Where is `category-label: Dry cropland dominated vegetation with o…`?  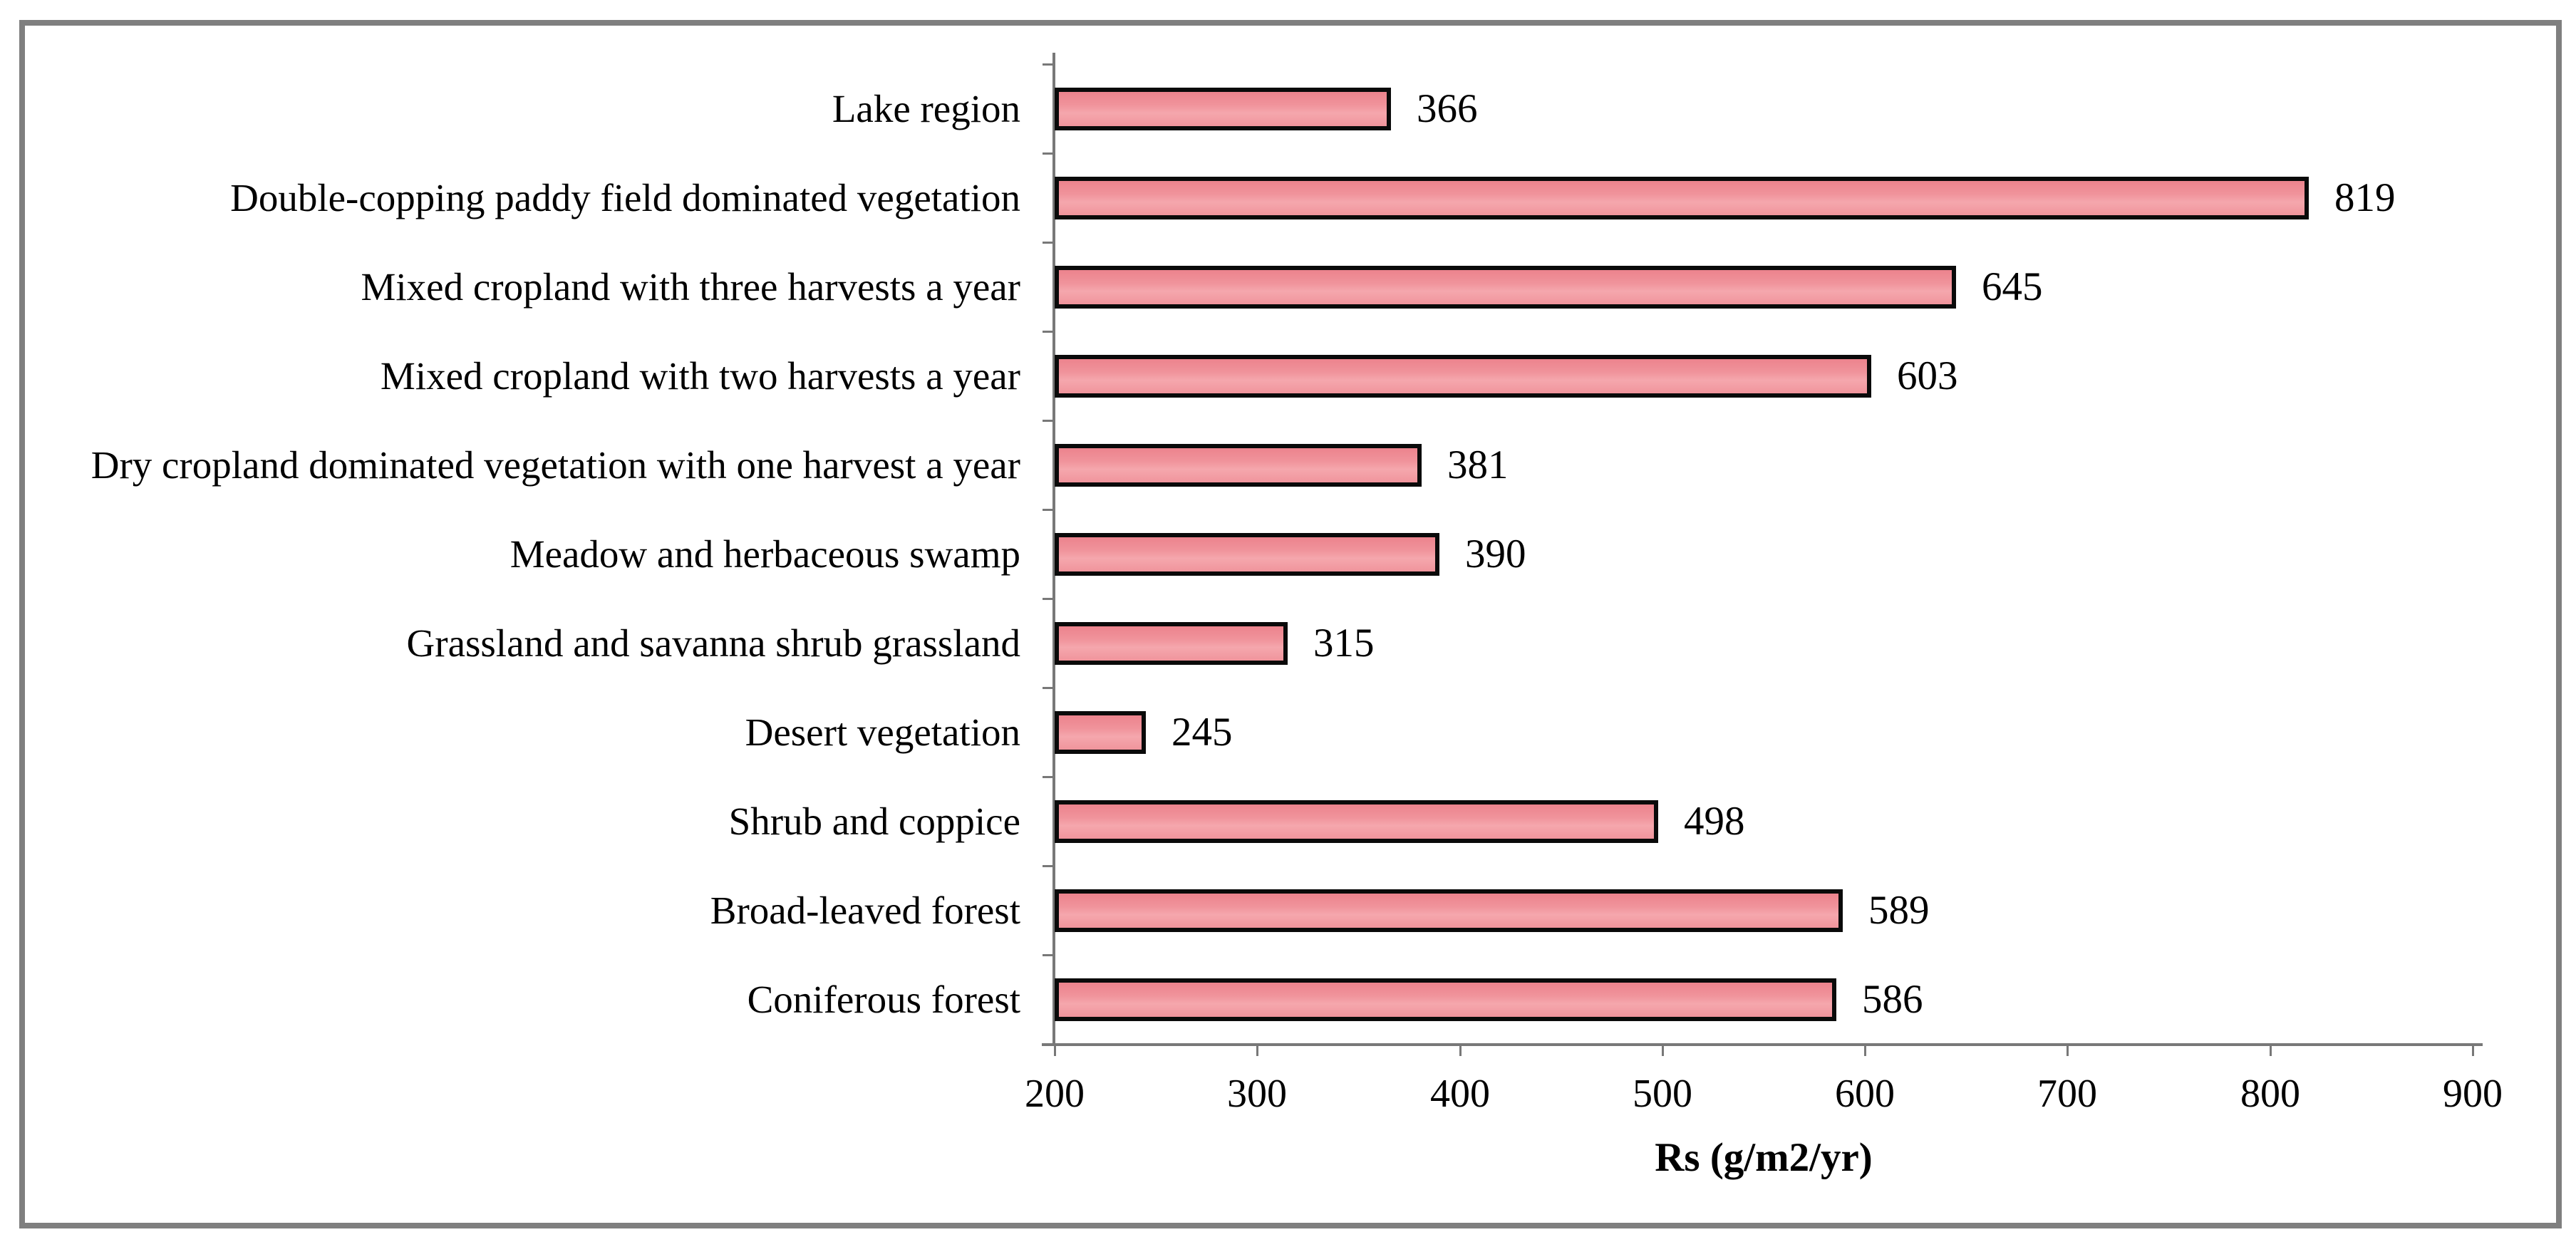 category-label: Dry cropland dominated vegetation with o… is located at coordinates (555, 465).